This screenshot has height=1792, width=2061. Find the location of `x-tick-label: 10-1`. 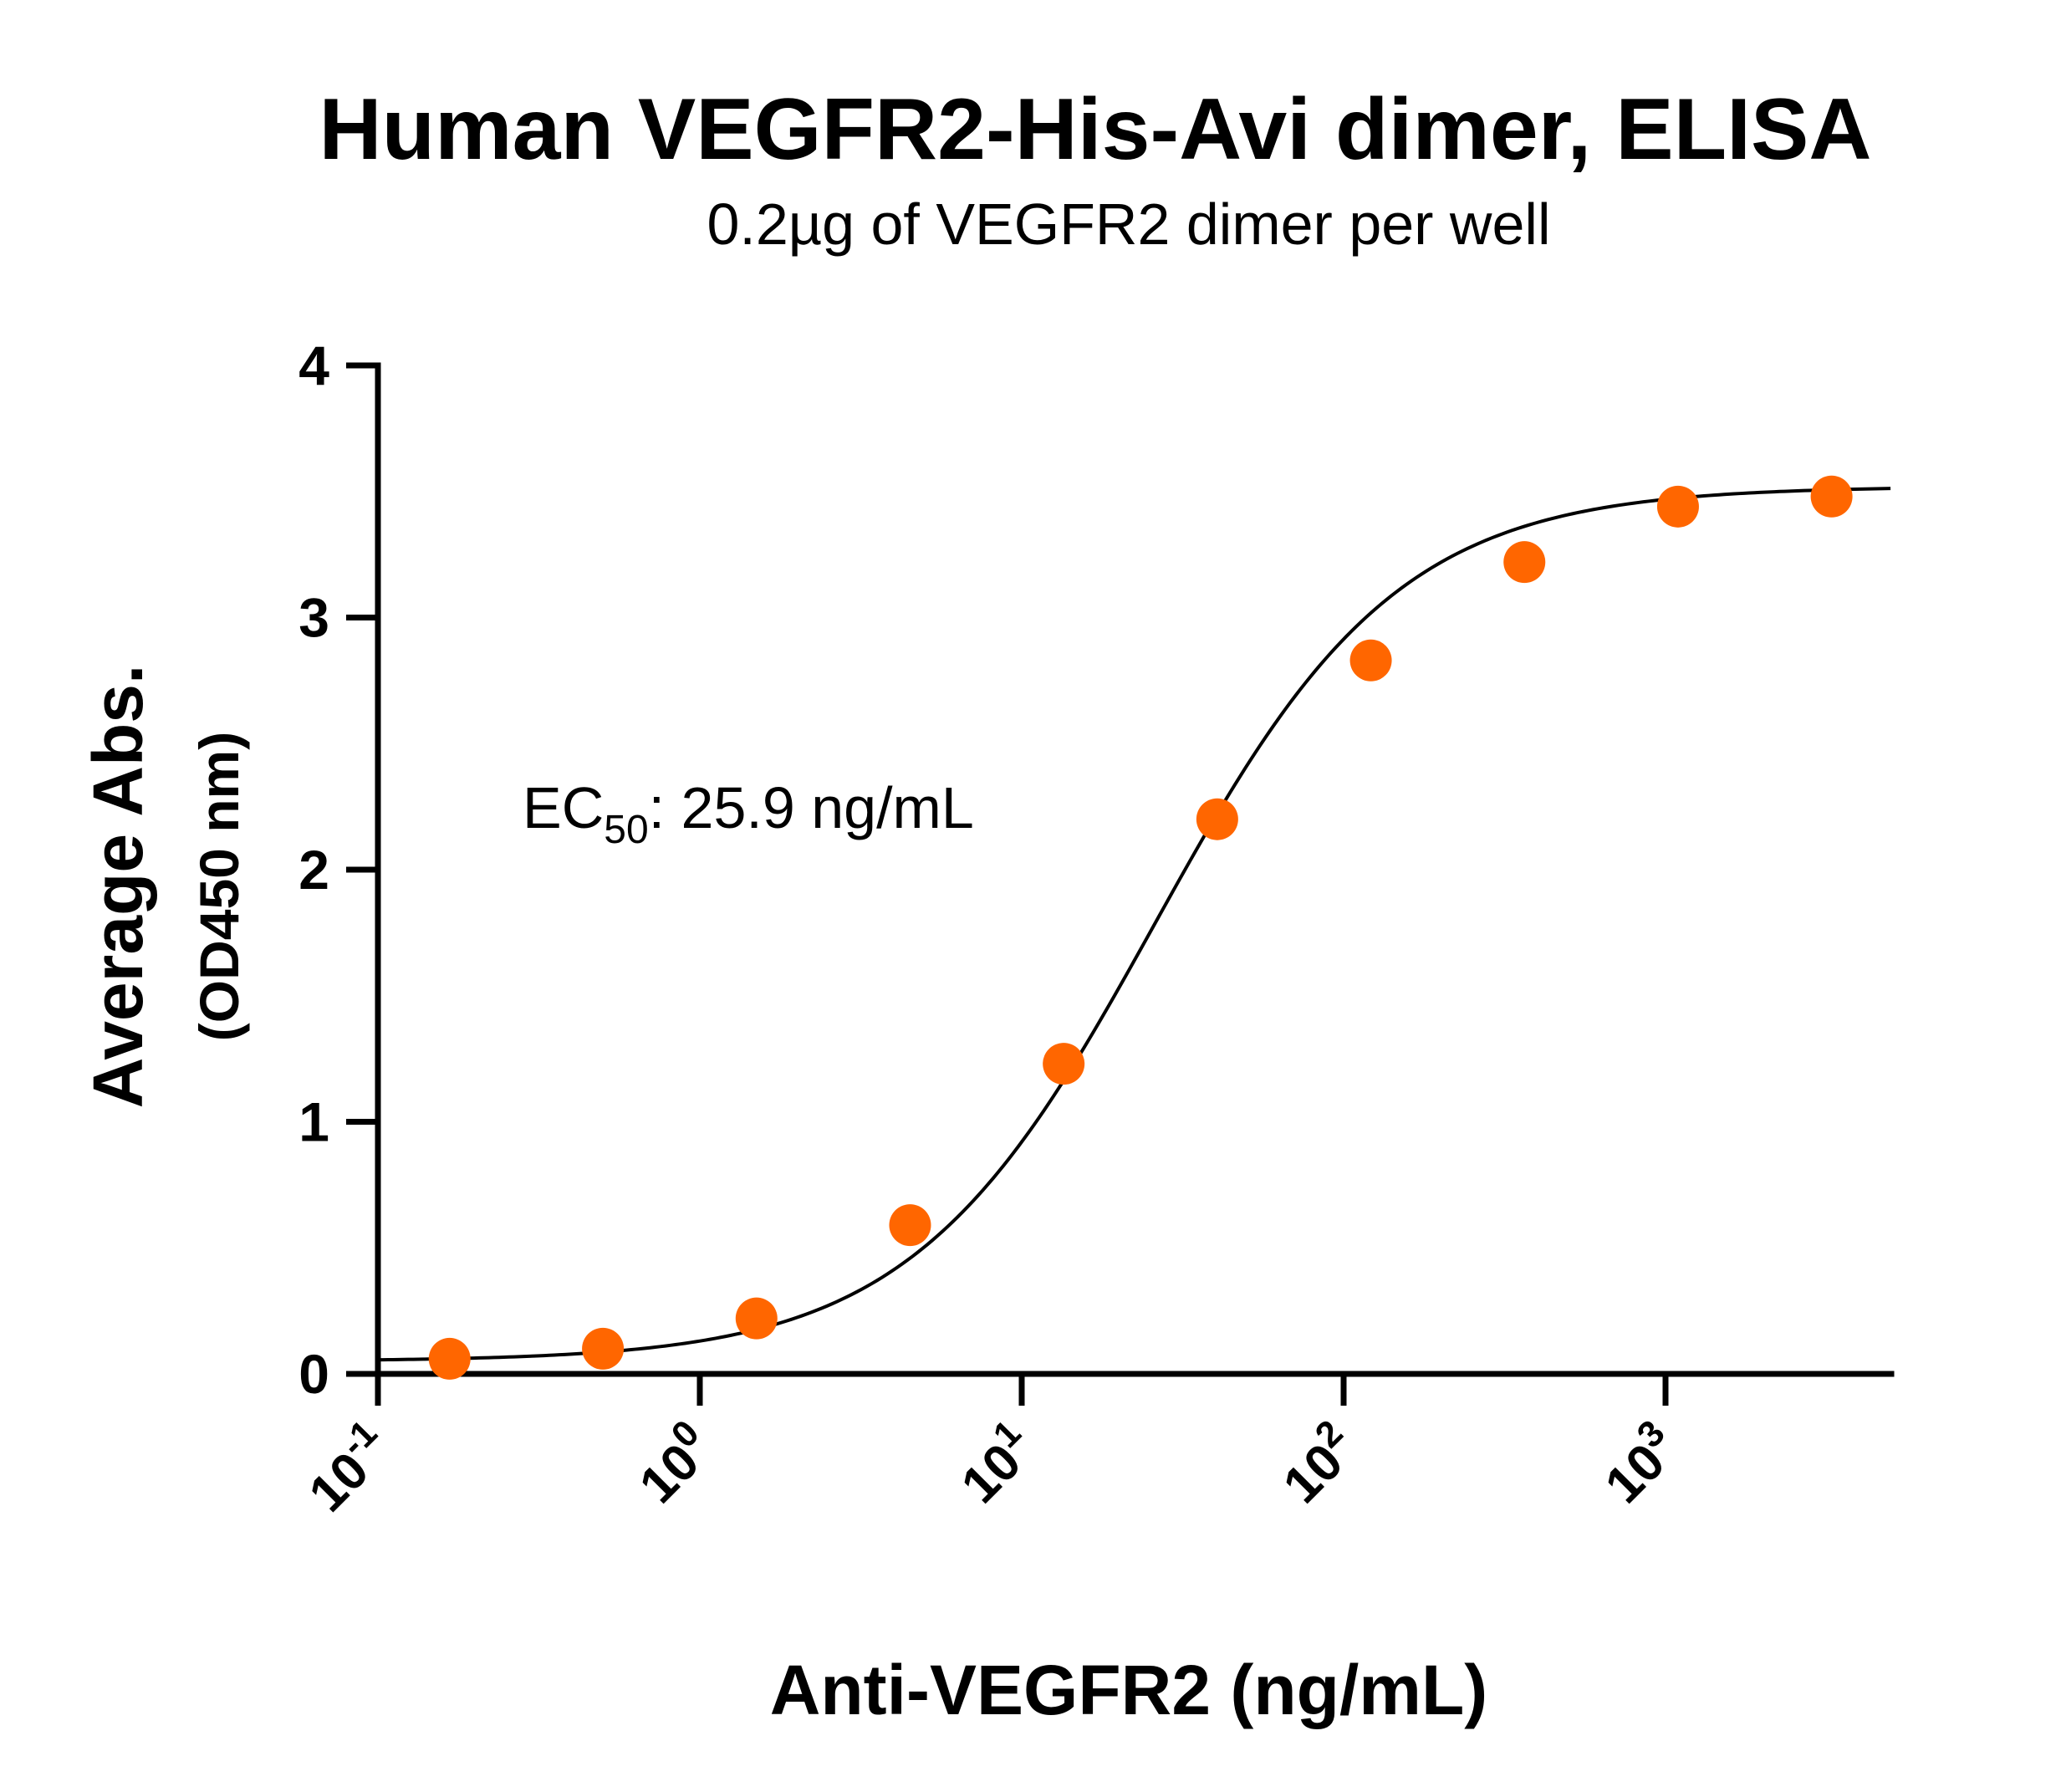

x-tick-label: 10-1 is located at coordinates (348, 1467).